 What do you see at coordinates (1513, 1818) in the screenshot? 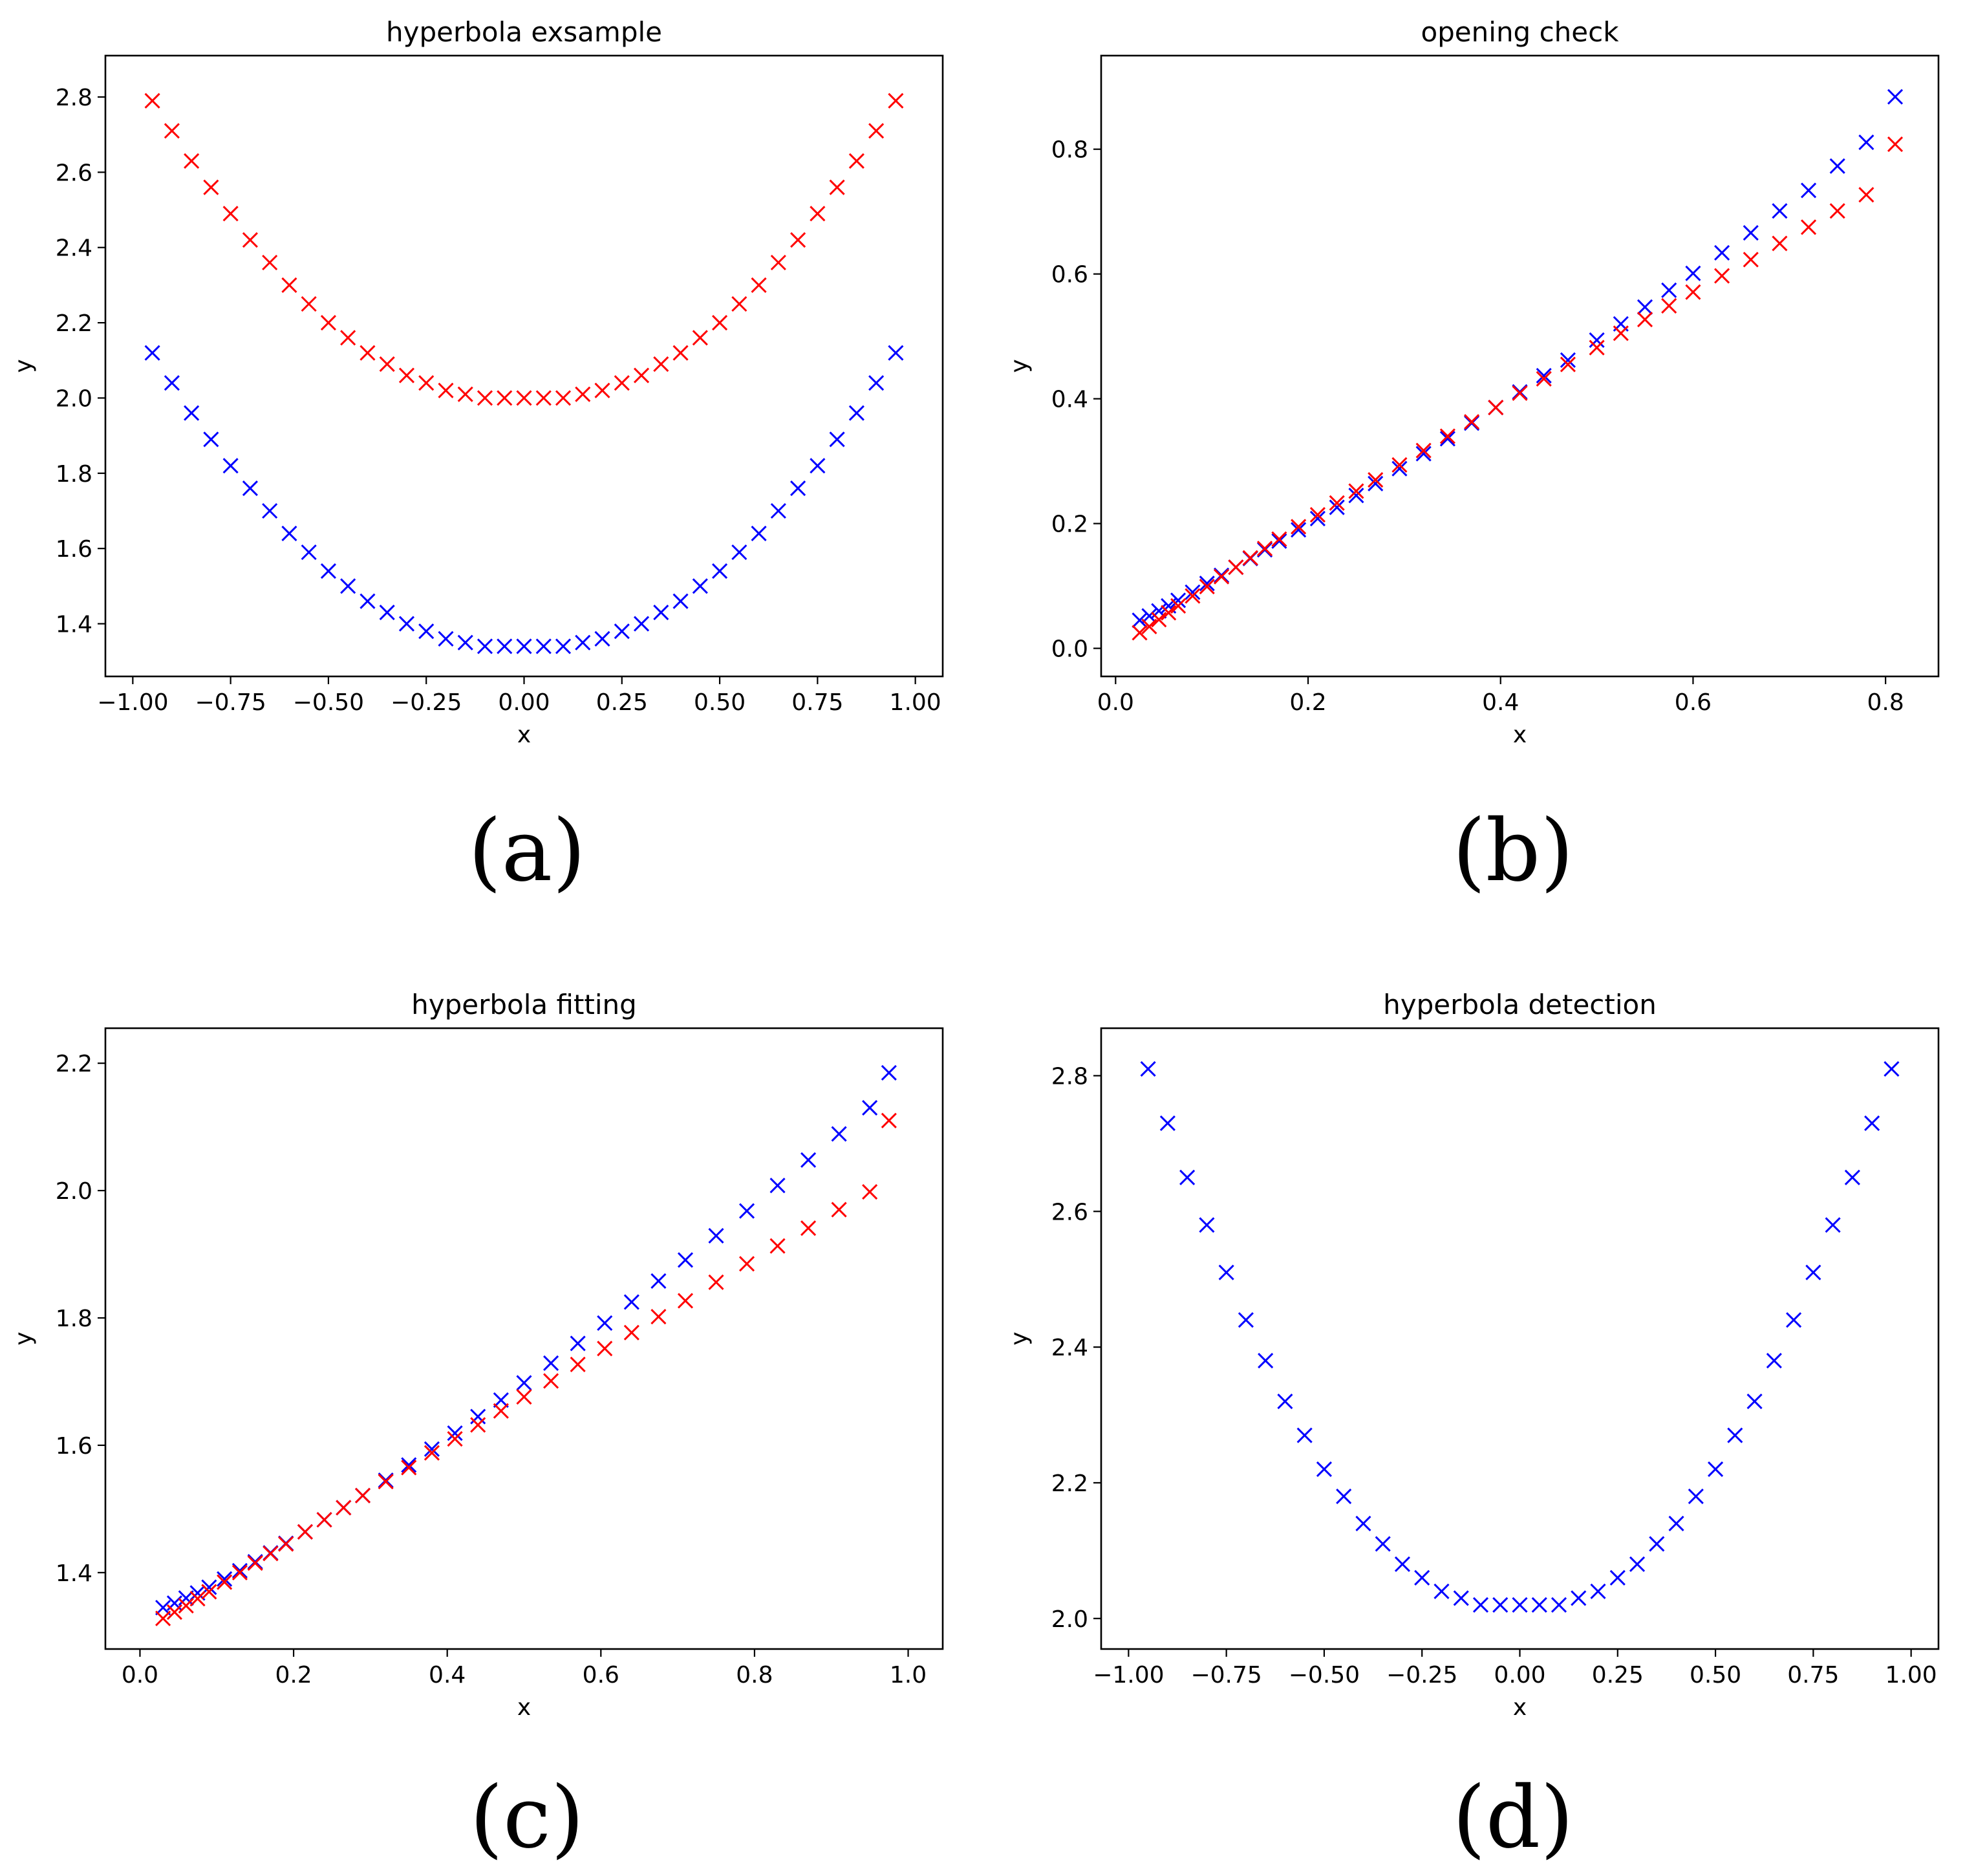
I see `caption-d: (d)` at bounding box center [1513, 1818].